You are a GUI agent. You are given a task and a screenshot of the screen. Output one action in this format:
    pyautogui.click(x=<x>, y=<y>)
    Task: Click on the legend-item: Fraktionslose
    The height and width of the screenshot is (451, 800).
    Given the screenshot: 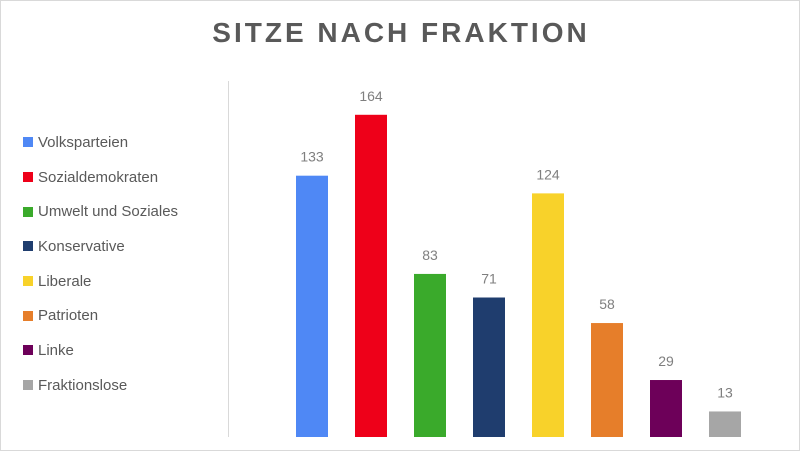 What is the action you would take?
    pyautogui.click(x=123, y=385)
    